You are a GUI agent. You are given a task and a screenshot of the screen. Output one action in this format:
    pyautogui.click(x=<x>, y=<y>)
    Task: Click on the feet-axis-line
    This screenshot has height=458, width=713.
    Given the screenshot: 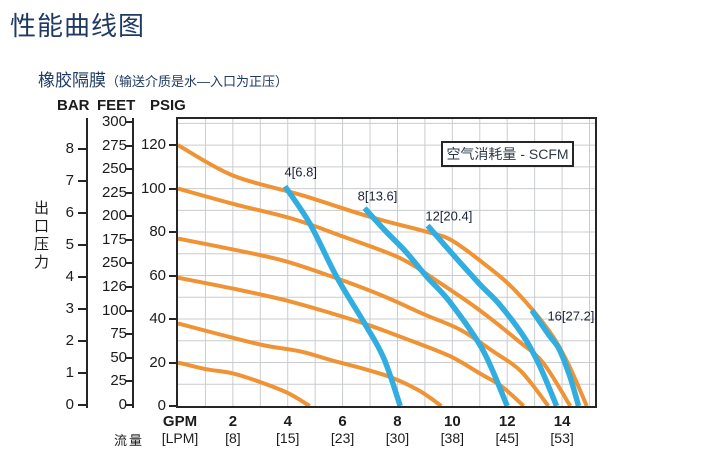 What is the action you would take?
    pyautogui.click(x=133, y=263)
    